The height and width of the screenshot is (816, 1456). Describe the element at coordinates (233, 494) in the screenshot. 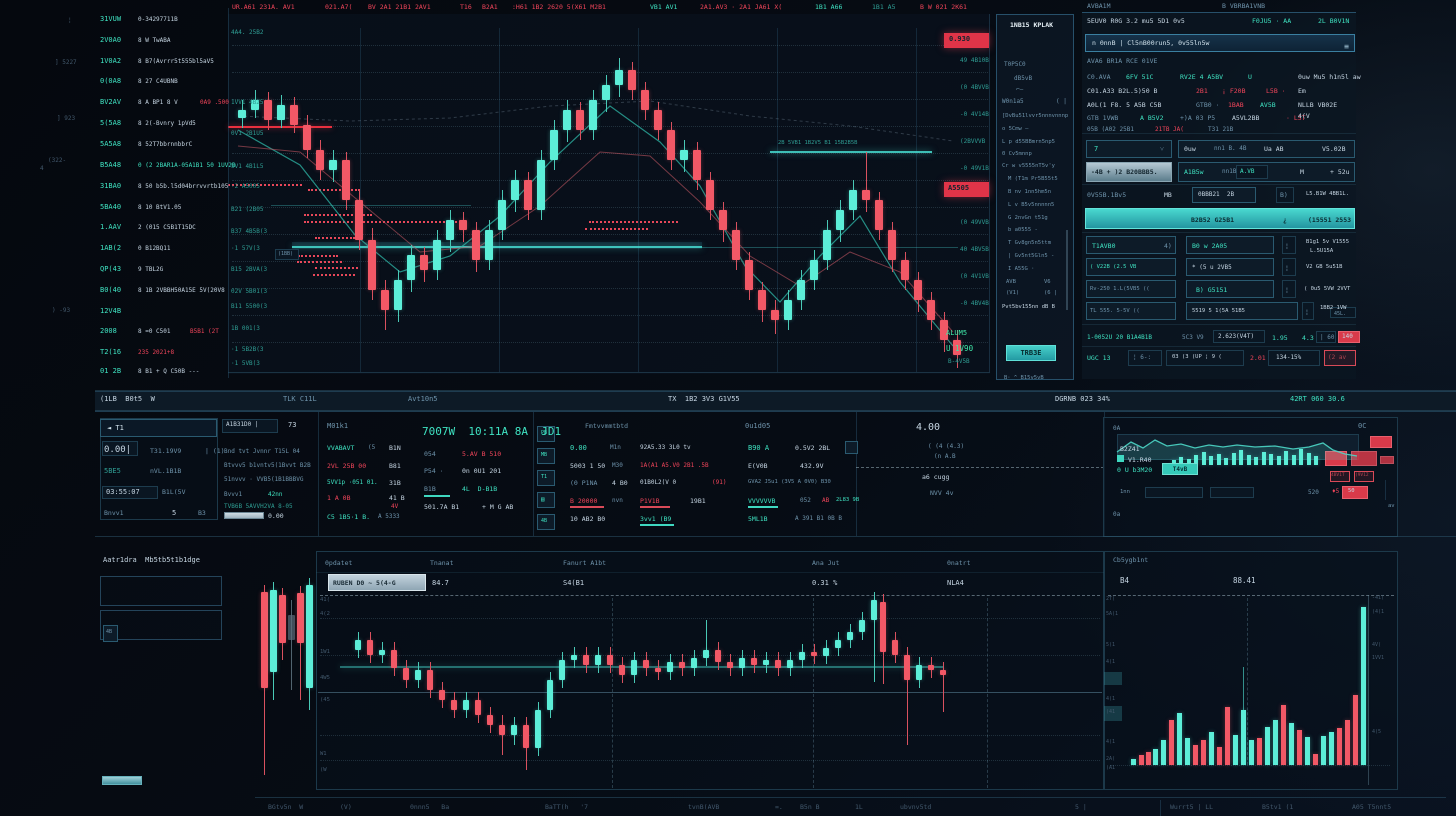

I see `label: Bvvv1` at that location.